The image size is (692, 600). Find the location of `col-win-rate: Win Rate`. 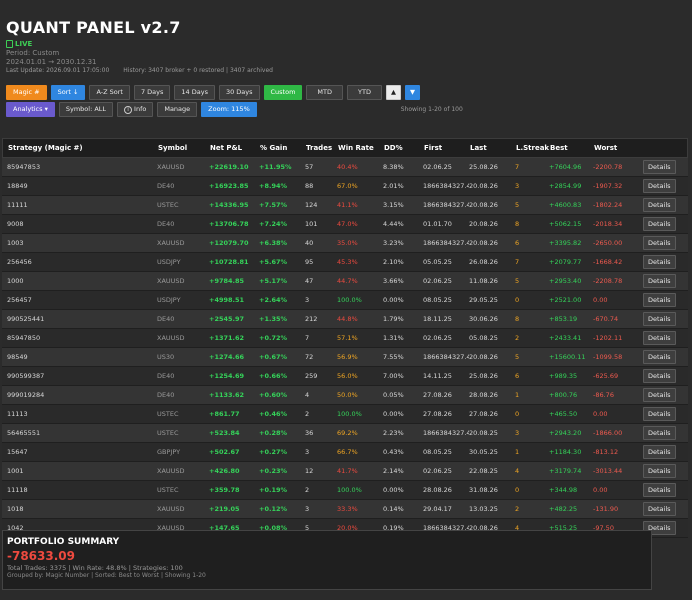

col-win-rate: Win Rate is located at coordinates (356, 148).